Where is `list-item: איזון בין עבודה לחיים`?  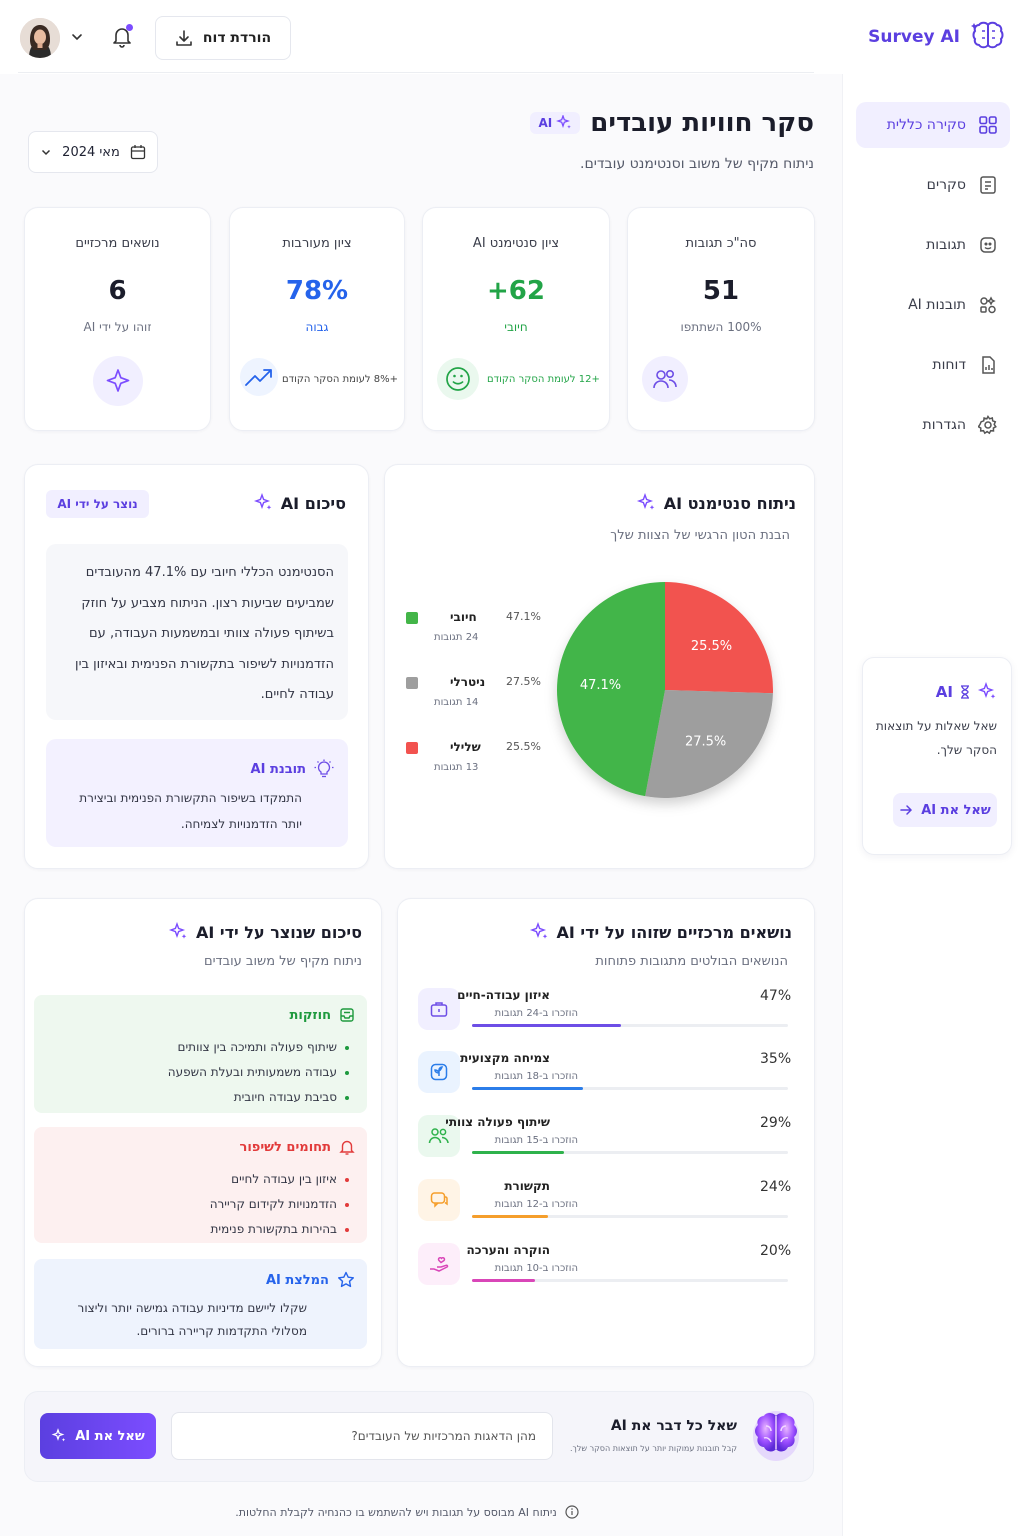
list-item: איזון בין עבודה לחיים is located at coordinates (279, 1179).